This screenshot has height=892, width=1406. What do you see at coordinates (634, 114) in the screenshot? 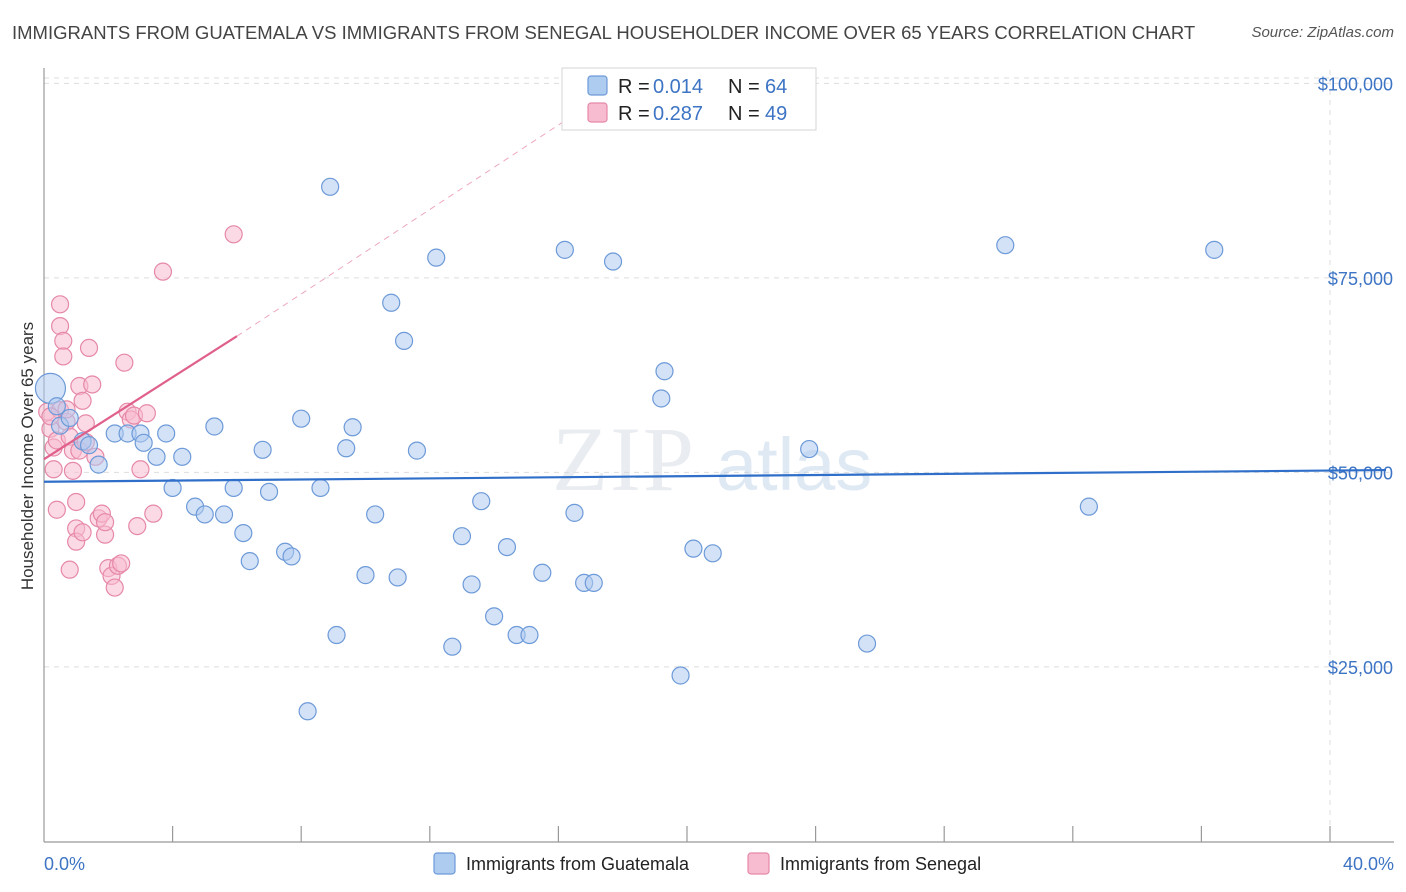
I see `legend-r-label-senegal: R =` at bounding box center [634, 114].